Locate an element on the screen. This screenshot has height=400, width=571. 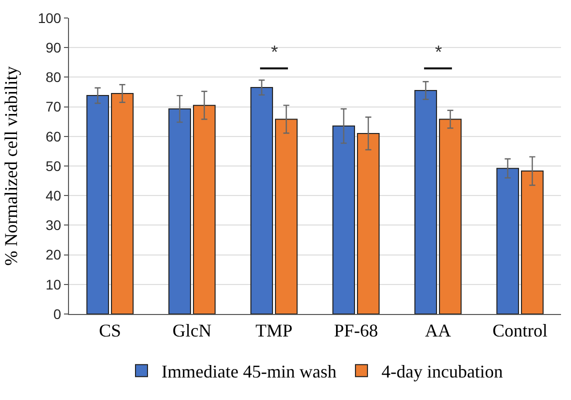
y-tick-label: 60 is located at coordinates (54, 136).